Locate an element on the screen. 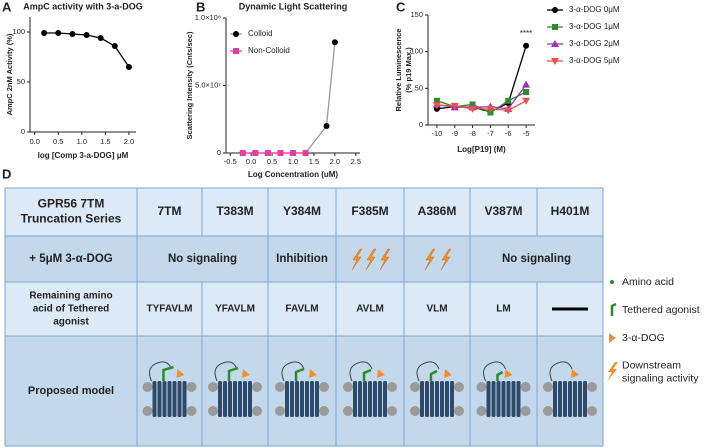 Image resolution: width=713 pixels, height=448 pixels. amino-acids: YFAVLM is located at coordinates (235, 309).